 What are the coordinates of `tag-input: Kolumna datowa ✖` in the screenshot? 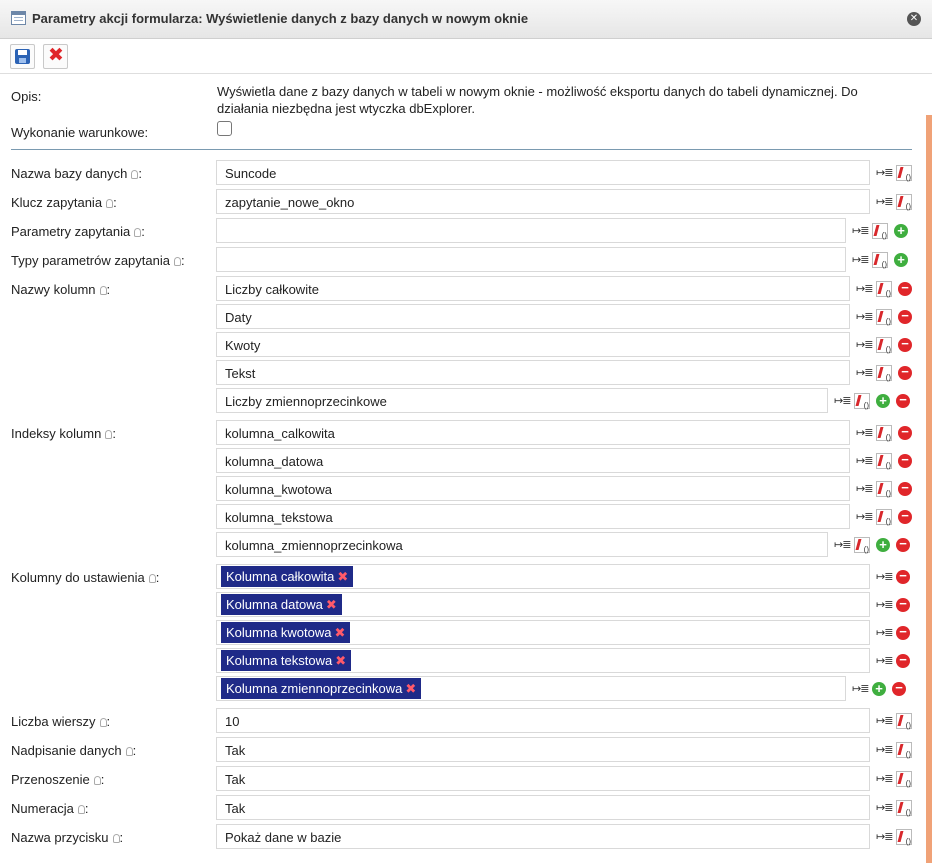 It's located at (543, 604).